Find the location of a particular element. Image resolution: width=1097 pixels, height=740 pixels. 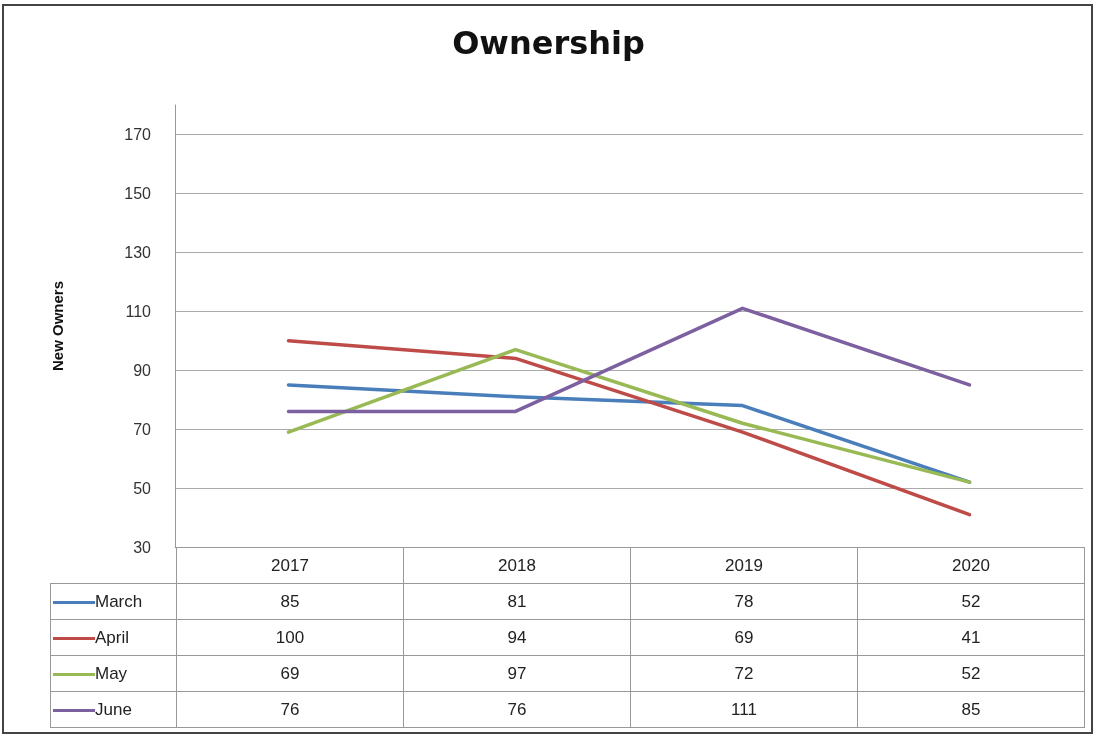

y-tick-label: 50 is located at coordinates (142, 488).